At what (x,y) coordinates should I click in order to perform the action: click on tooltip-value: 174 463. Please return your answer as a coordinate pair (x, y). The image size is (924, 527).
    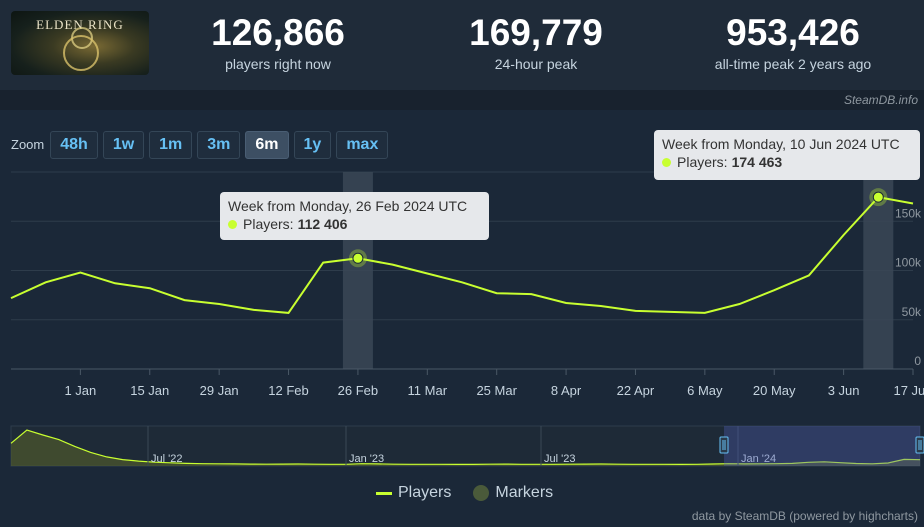
    Looking at the image, I should click on (757, 162).